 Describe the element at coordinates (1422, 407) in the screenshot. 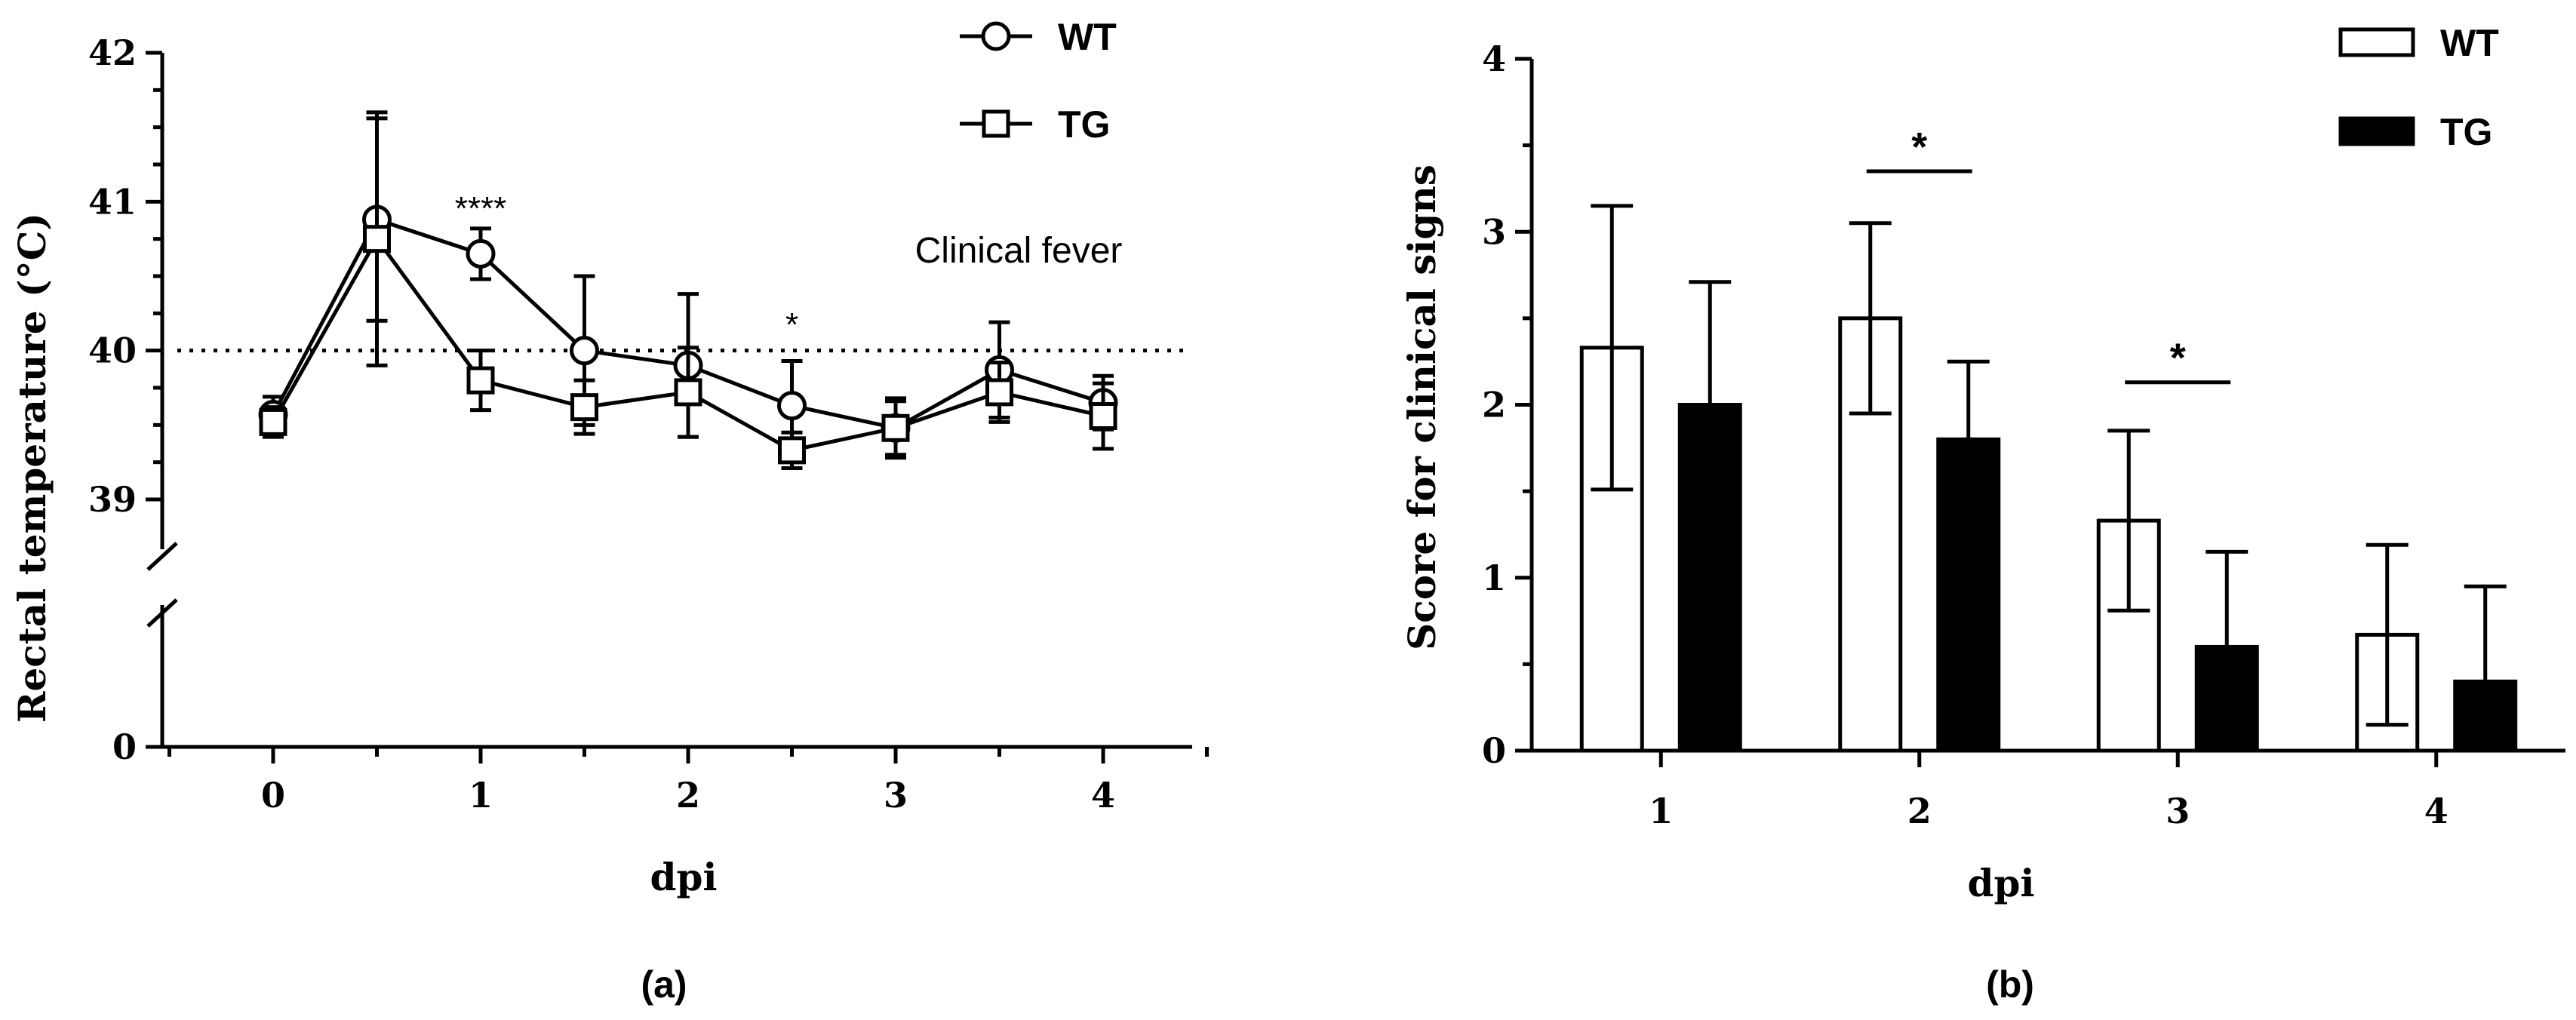

I see `panel-b-y-axis-title: Score for clinical signs` at that location.